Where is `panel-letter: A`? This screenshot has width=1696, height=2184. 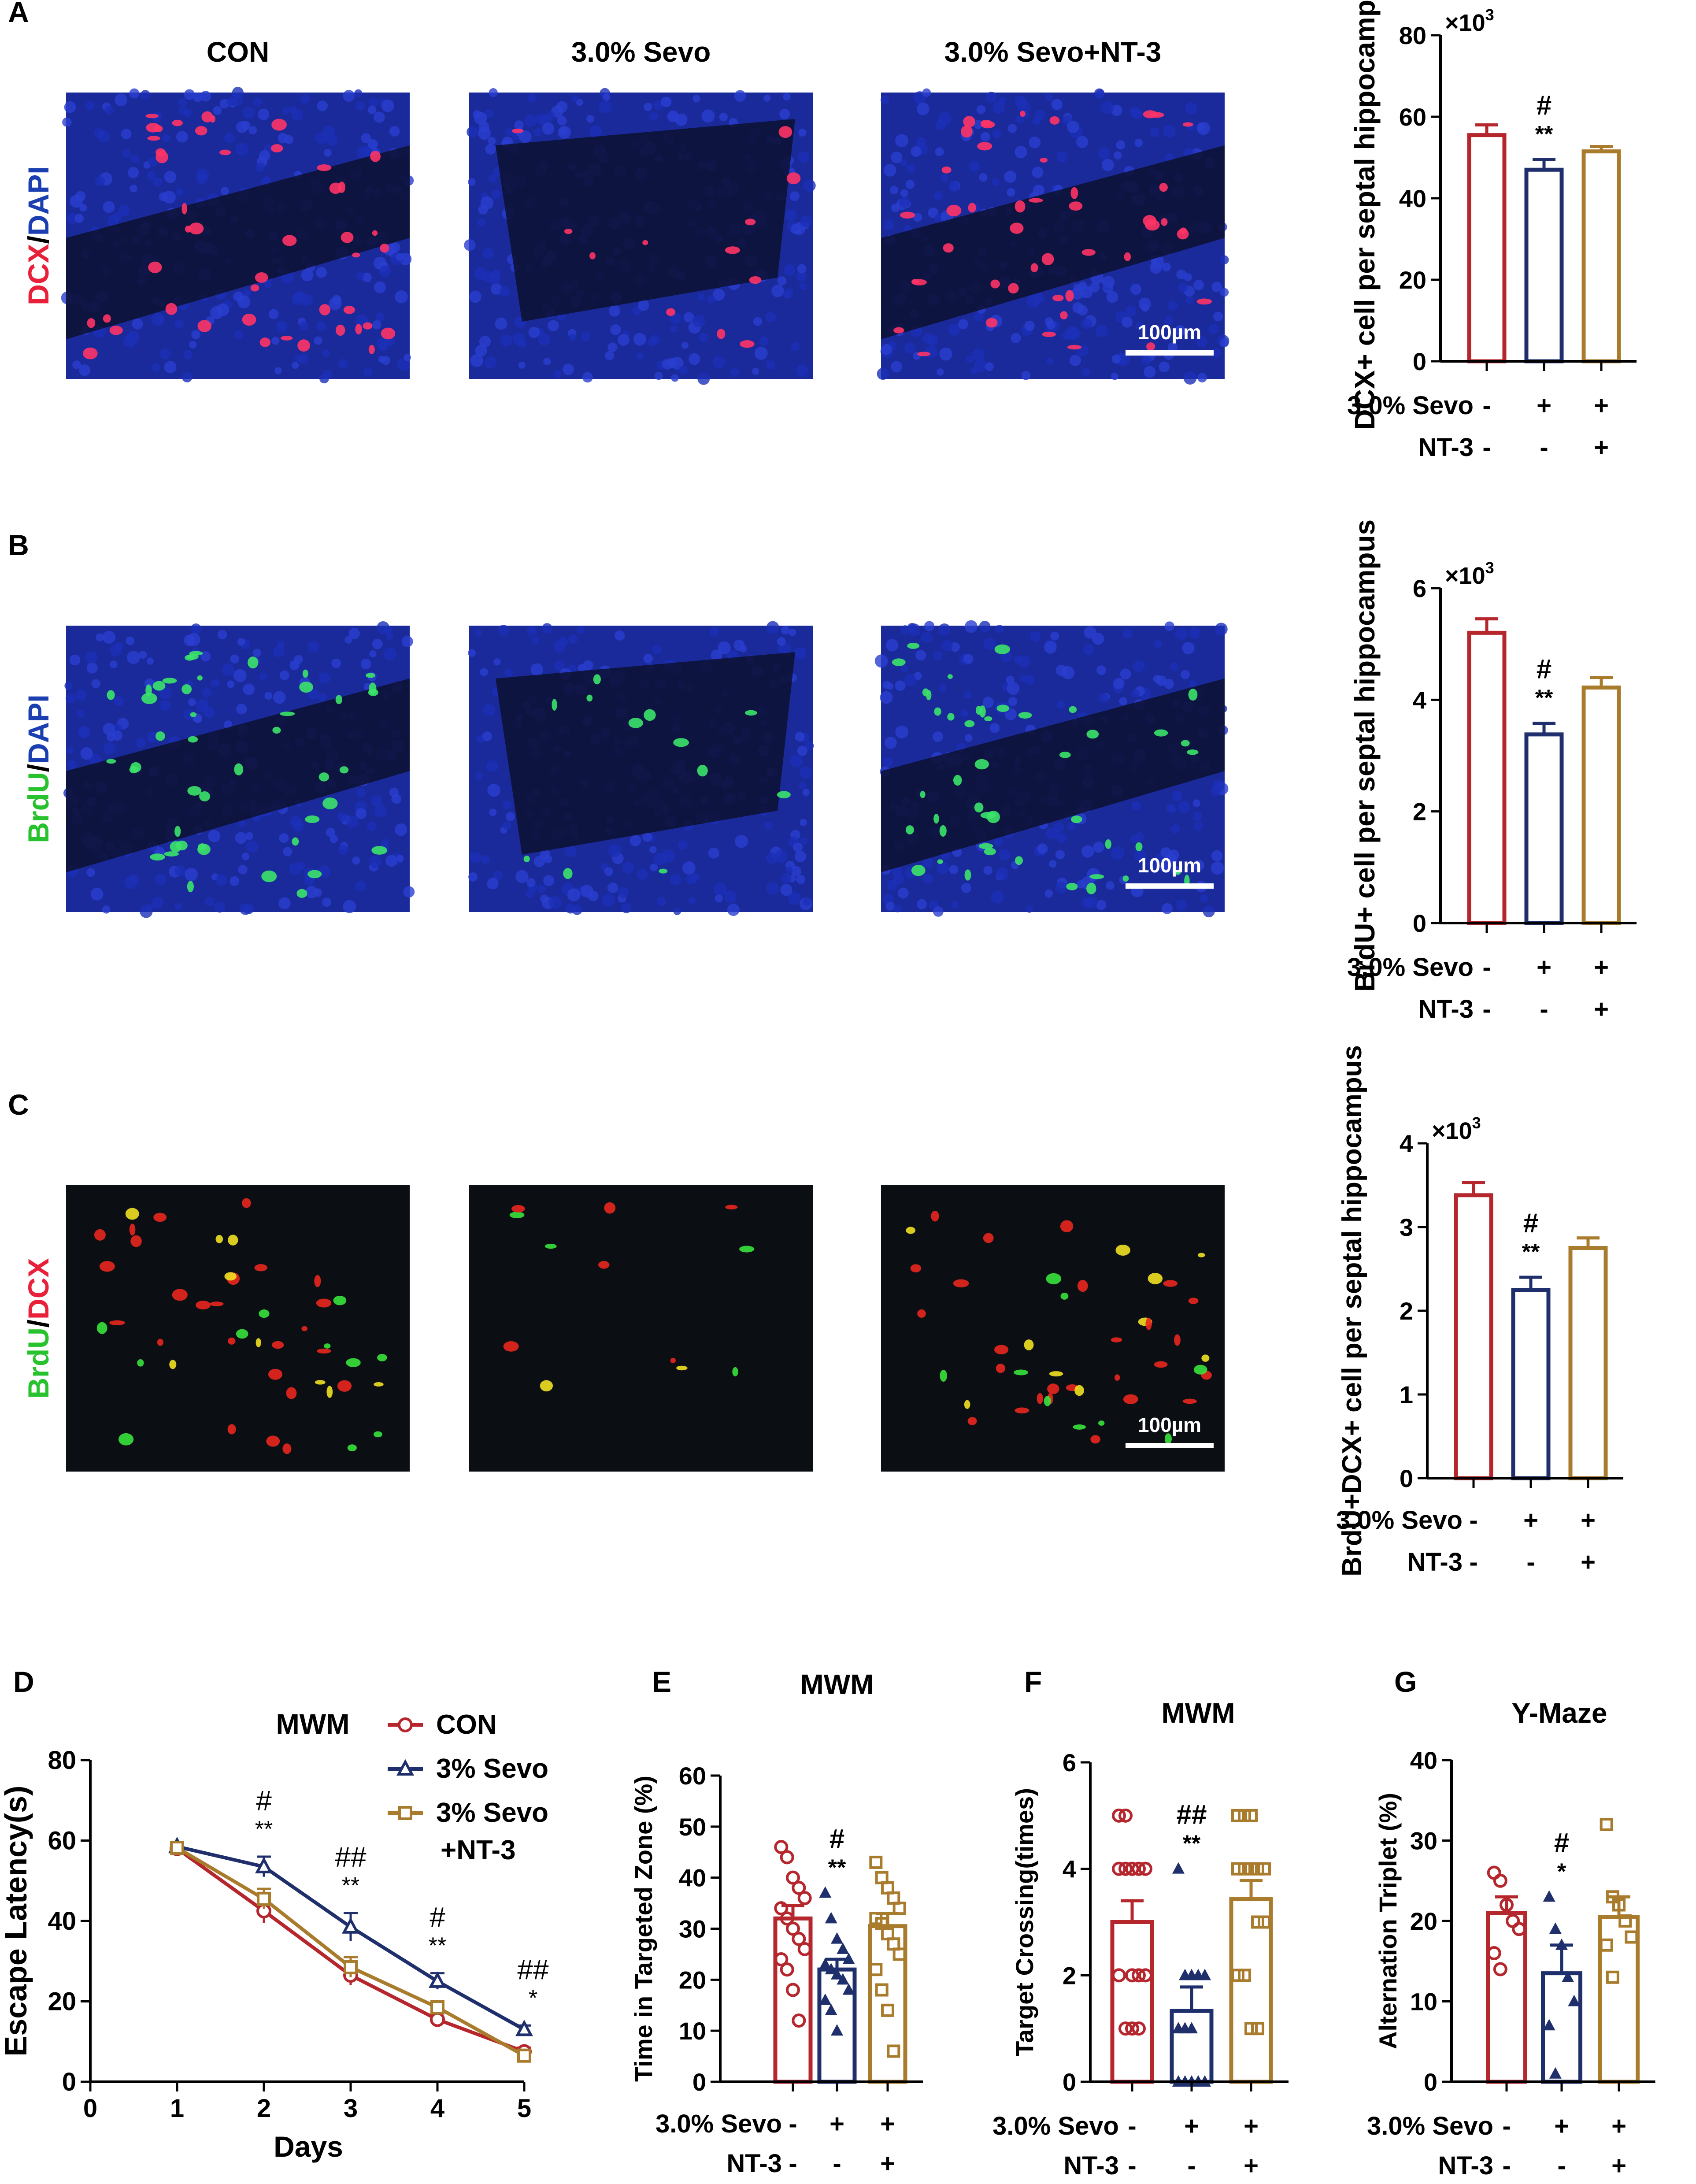
panel-letter: A is located at coordinates (18, 14).